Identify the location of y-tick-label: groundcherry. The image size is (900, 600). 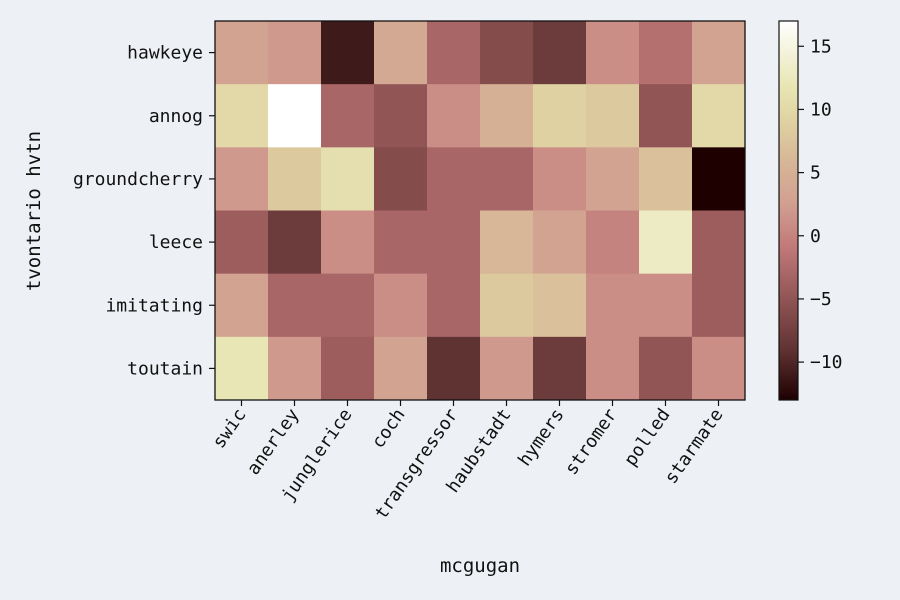
(138, 179).